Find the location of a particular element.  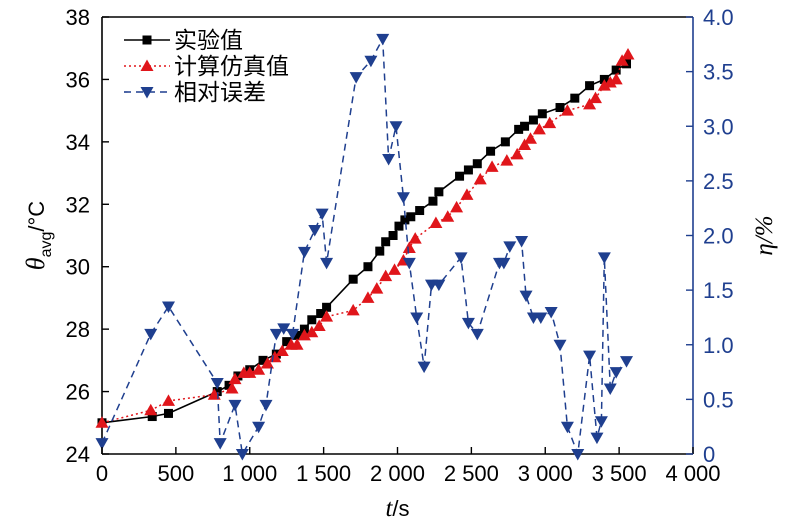

y-left-tick-label: 38 is located at coordinates (78, 17).